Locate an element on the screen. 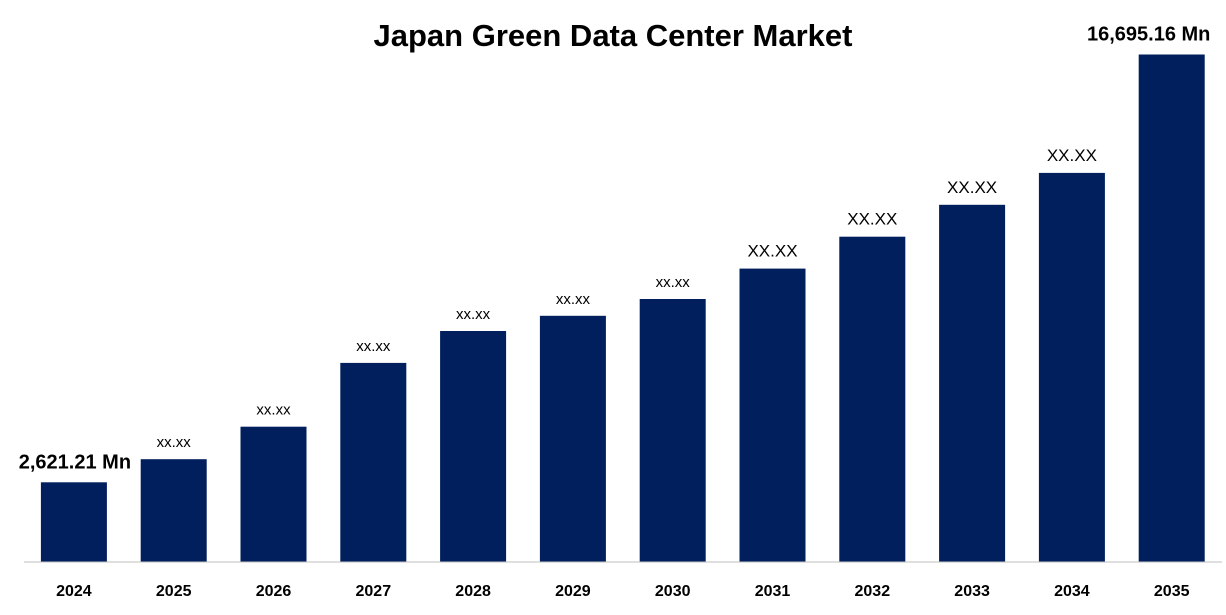  data-label-2025: xx.xx is located at coordinates (174, 442).